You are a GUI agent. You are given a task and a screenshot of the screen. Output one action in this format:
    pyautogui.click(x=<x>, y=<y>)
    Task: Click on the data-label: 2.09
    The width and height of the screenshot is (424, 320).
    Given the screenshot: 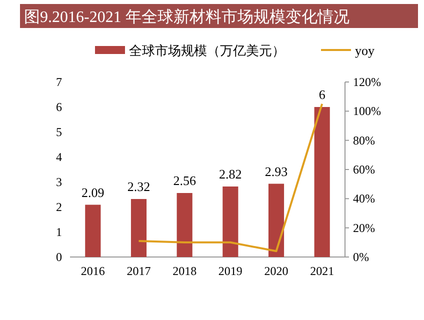 What is the action you would take?
    pyautogui.click(x=93, y=192)
    